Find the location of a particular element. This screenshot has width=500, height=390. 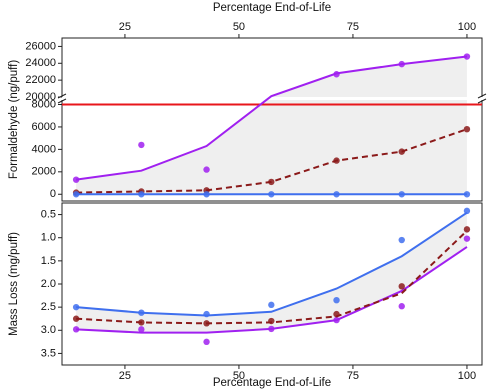

y-tick-label: 1.0 is located at coordinates (48, 238).